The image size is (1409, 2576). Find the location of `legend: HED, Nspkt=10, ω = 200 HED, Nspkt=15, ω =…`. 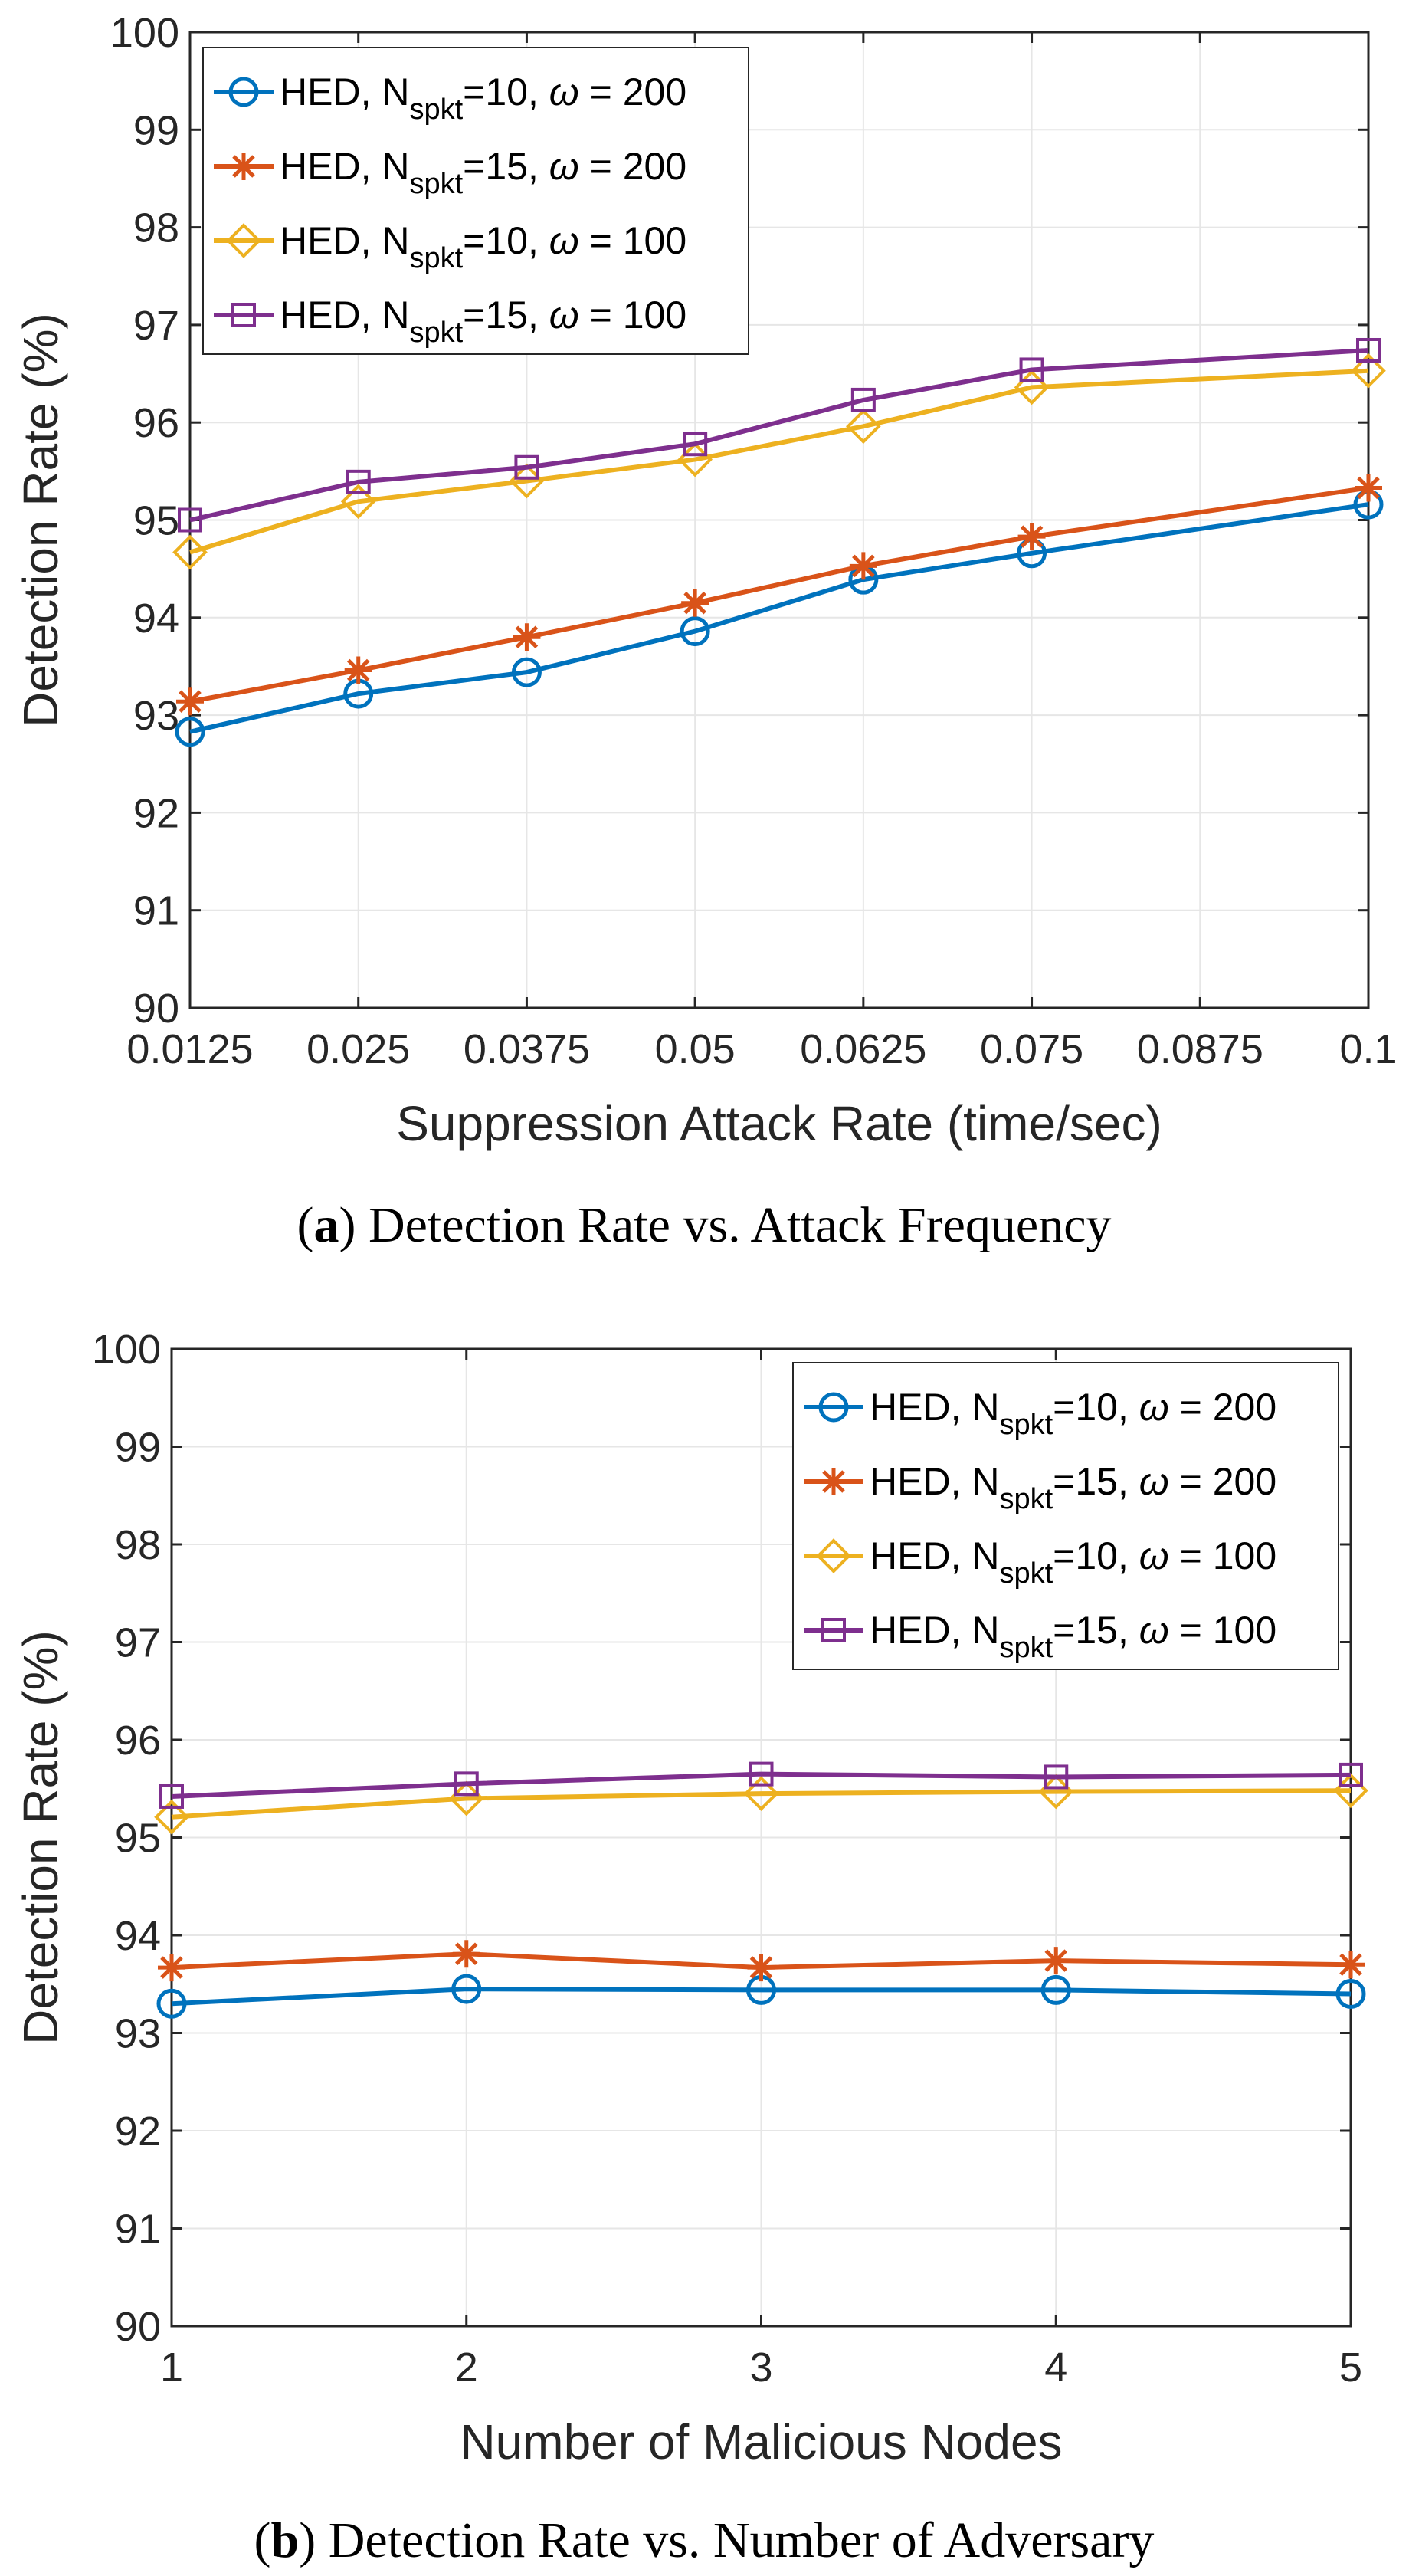

legend: HED, Nspkt=10, ω = 200 HED, Nspkt=15, ω =… is located at coordinates (475, 201).